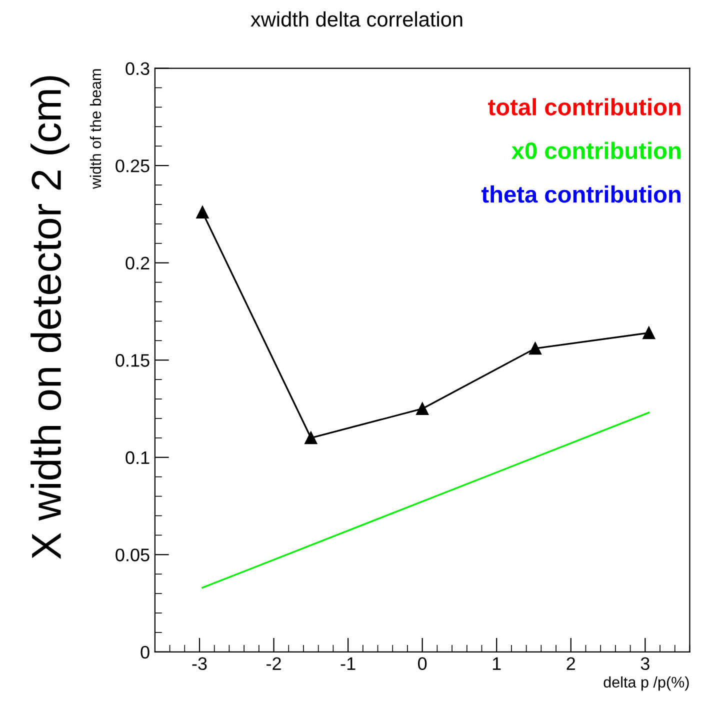 Image resolution: width=714 pixels, height=704 pixels. I want to click on chart-title: xwidth delta correlation, so click(356, 19).